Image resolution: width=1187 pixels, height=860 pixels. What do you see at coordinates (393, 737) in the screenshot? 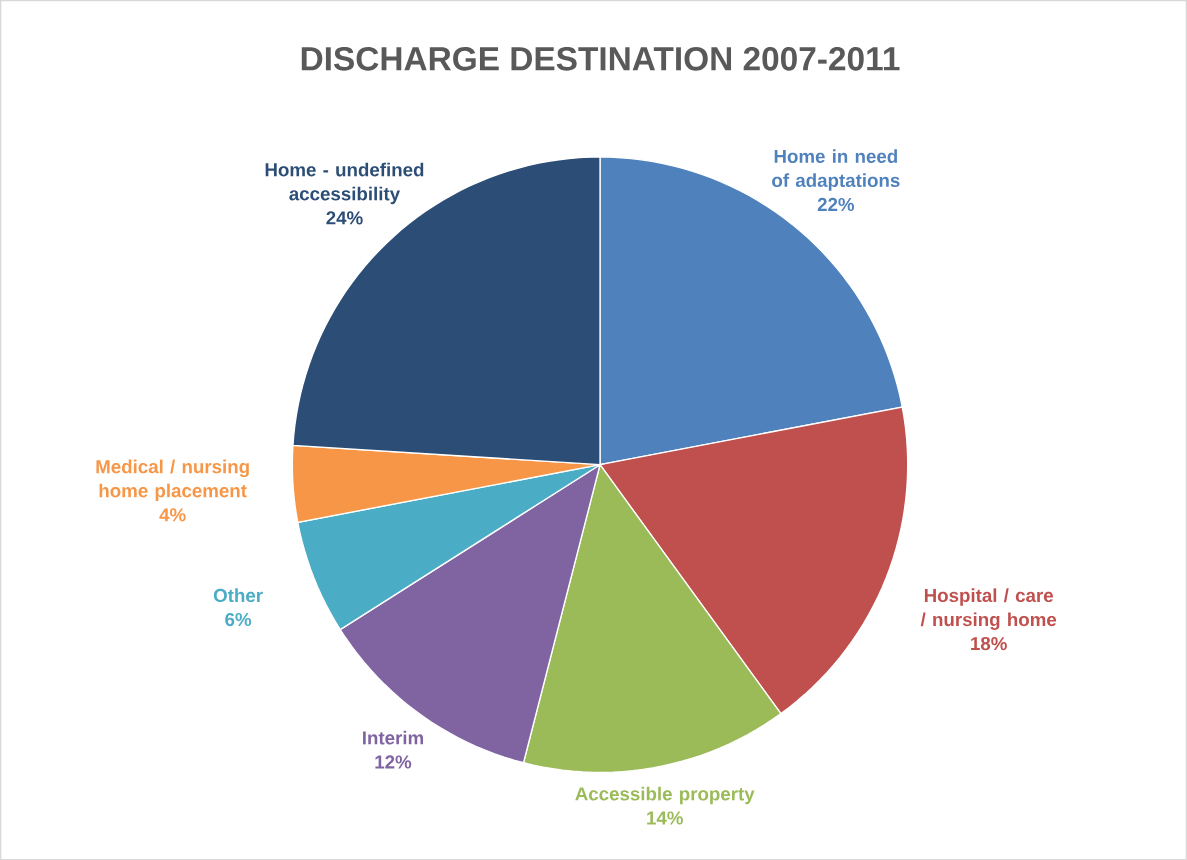
I see `slice-label: Interim` at bounding box center [393, 737].